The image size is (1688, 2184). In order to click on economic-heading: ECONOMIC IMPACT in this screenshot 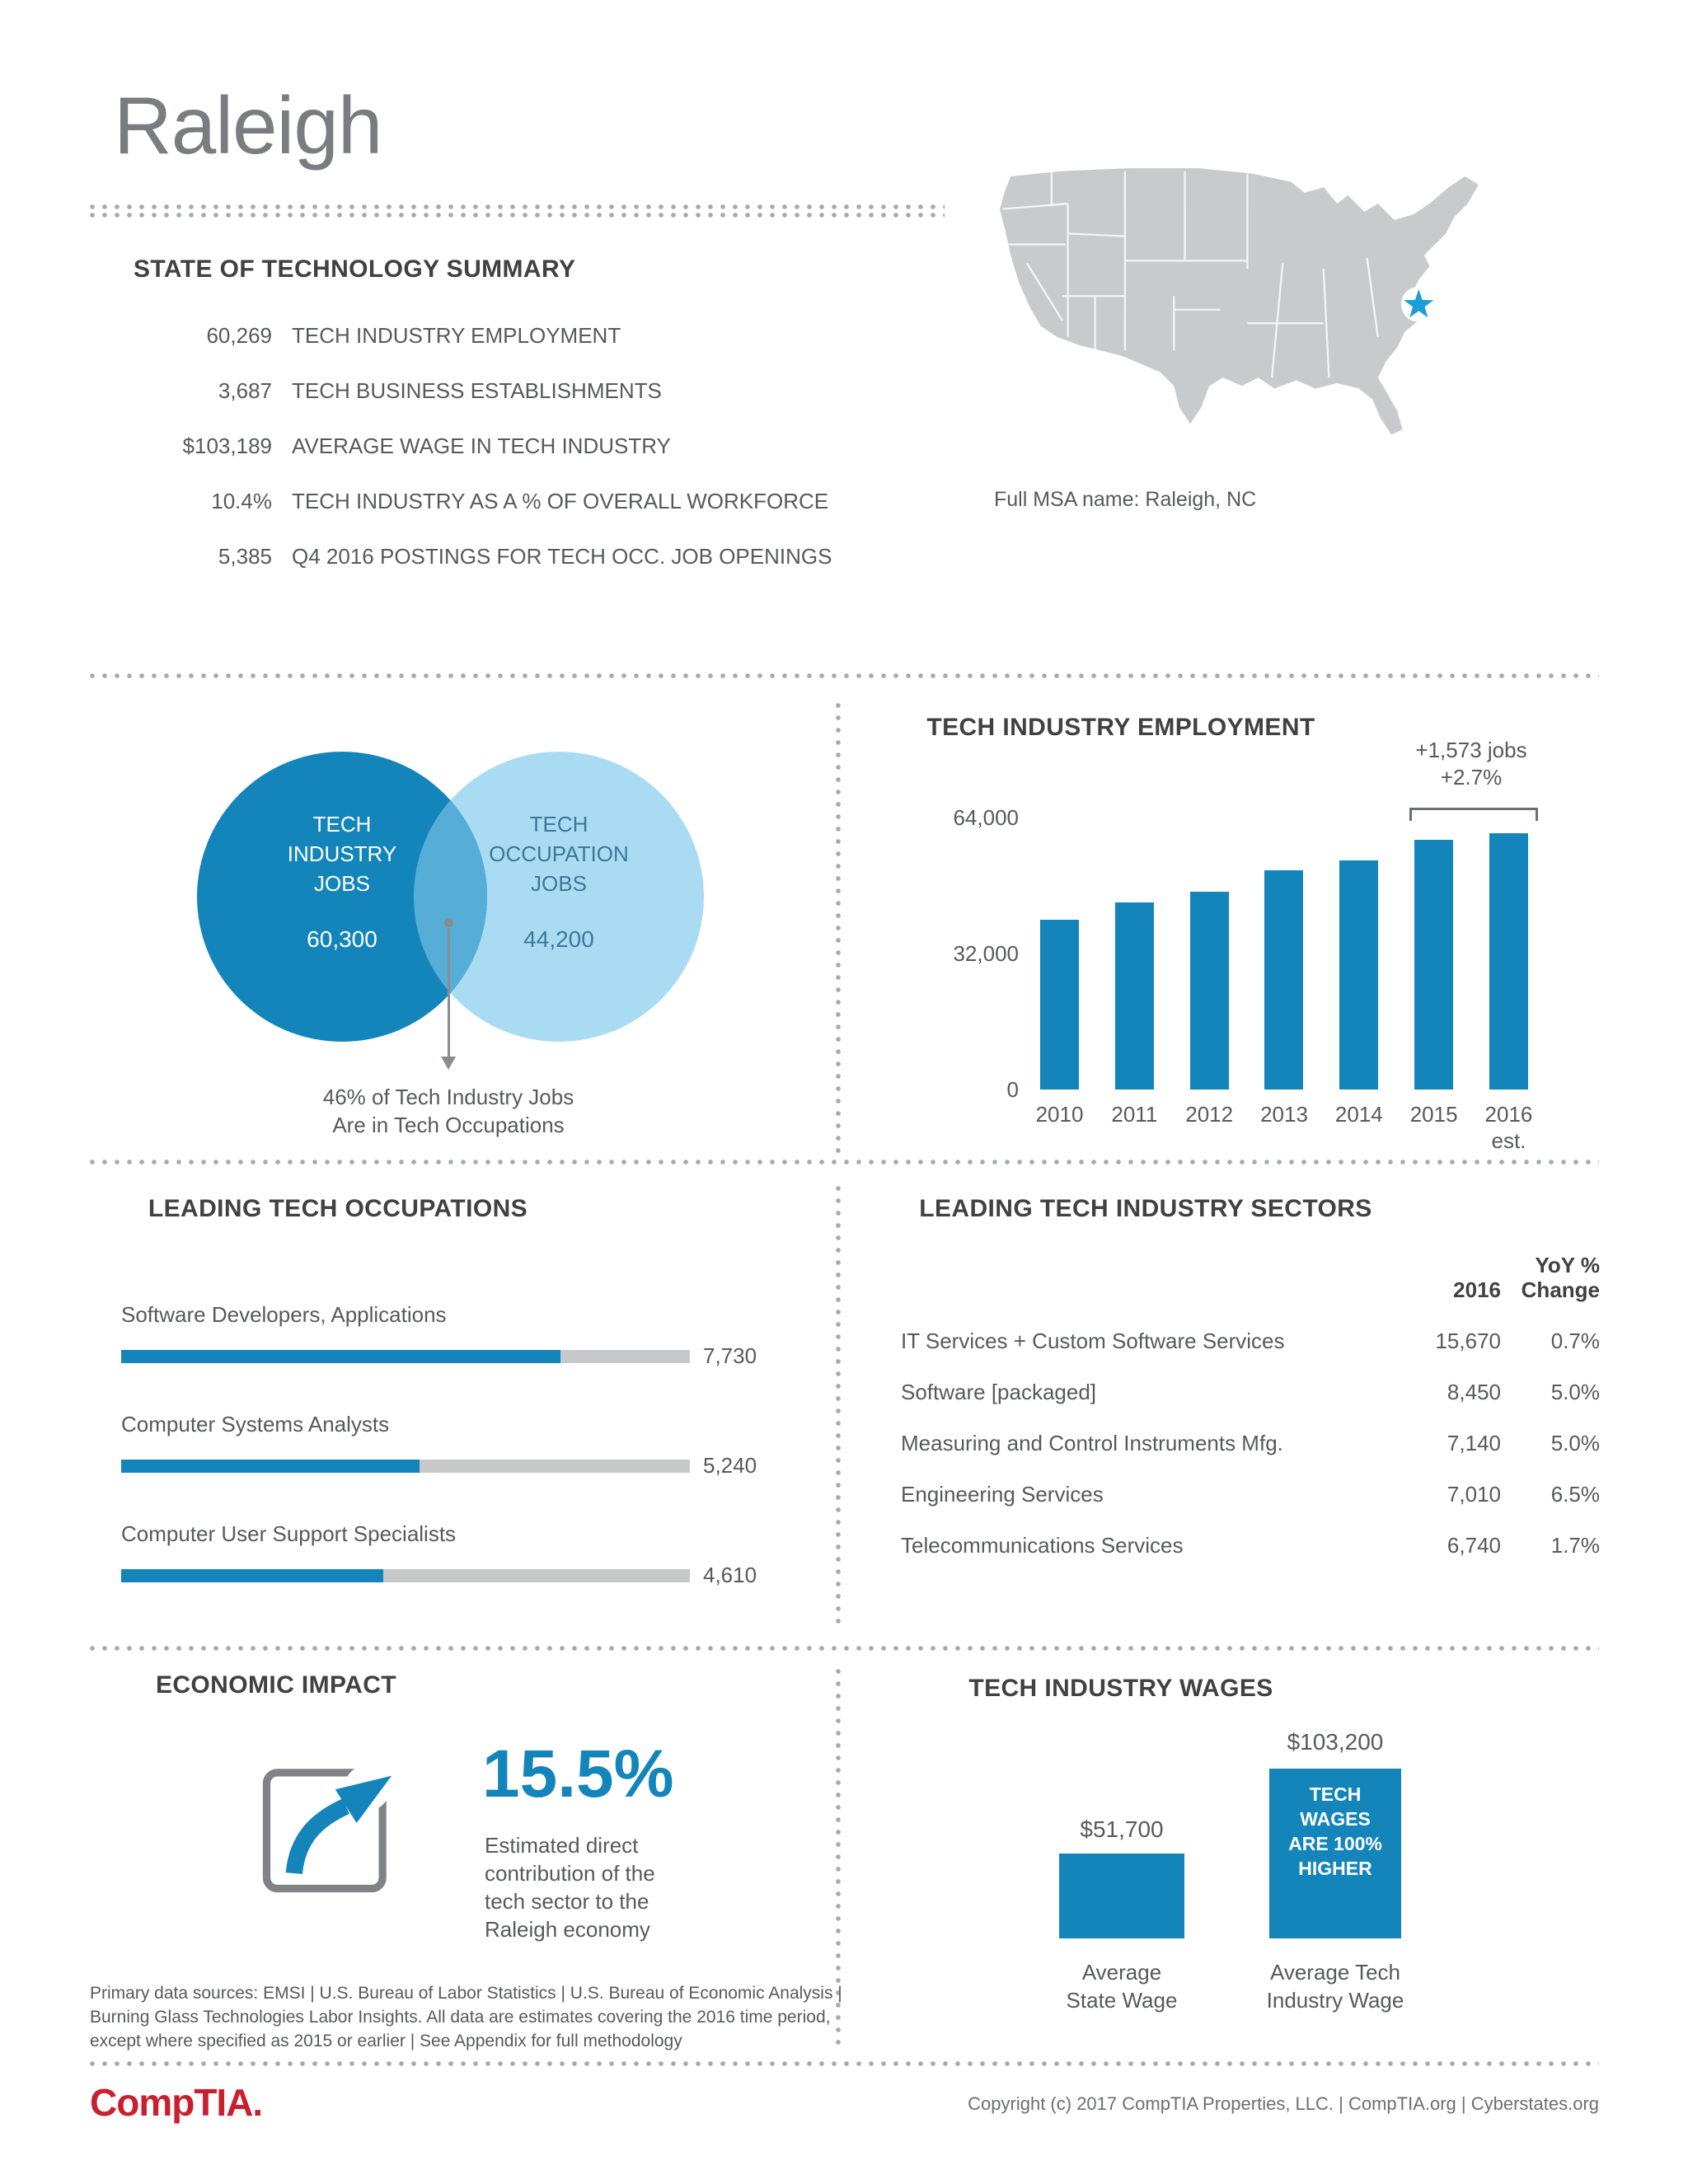, I will do `click(276, 1685)`.